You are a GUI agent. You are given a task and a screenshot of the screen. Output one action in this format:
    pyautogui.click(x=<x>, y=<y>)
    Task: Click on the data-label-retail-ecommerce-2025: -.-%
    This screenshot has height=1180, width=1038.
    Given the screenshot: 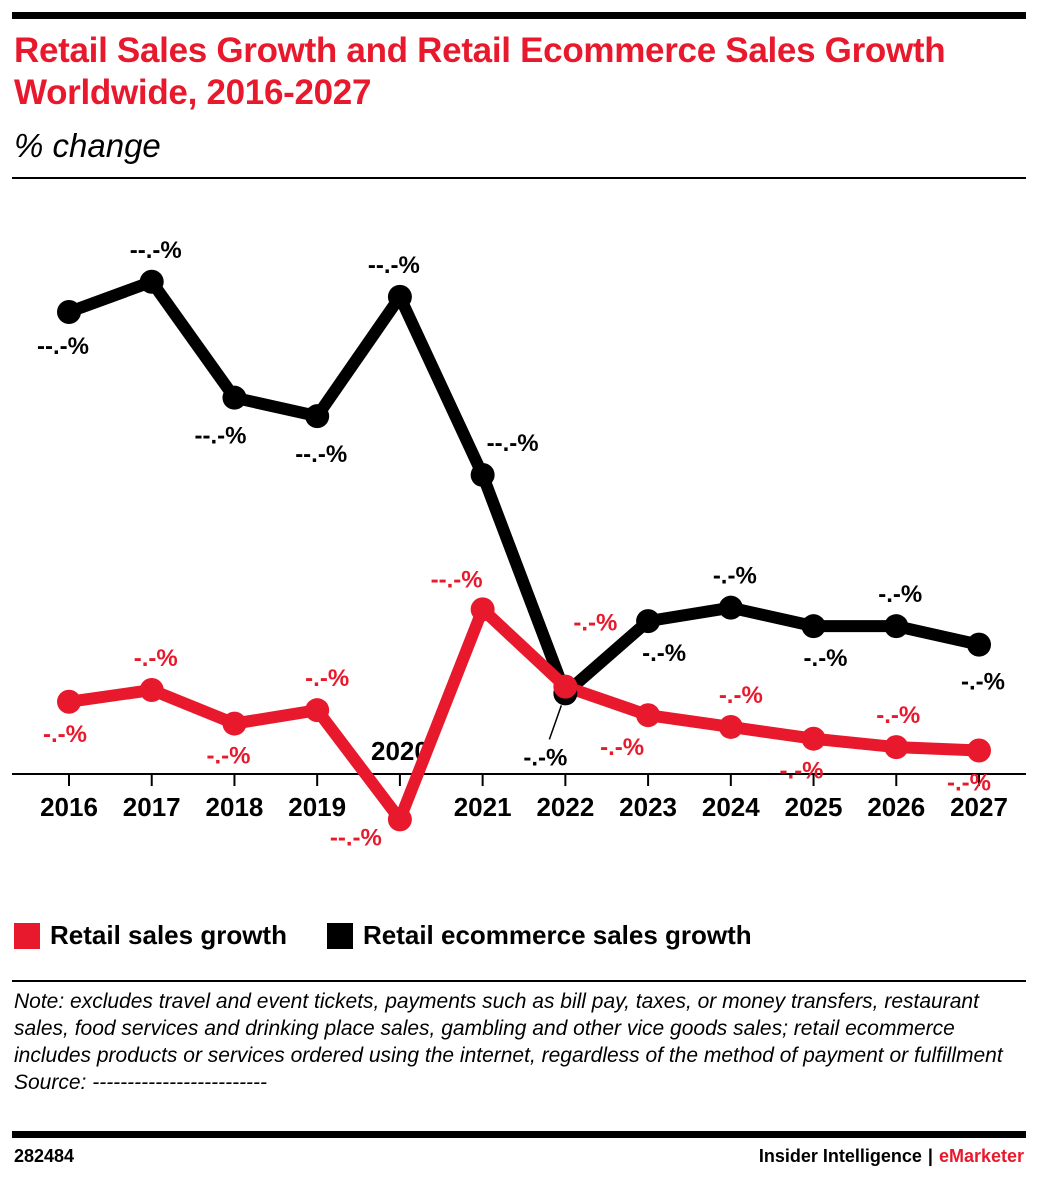 What is the action you would take?
    pyautogui.click(x=826, y=658)
    